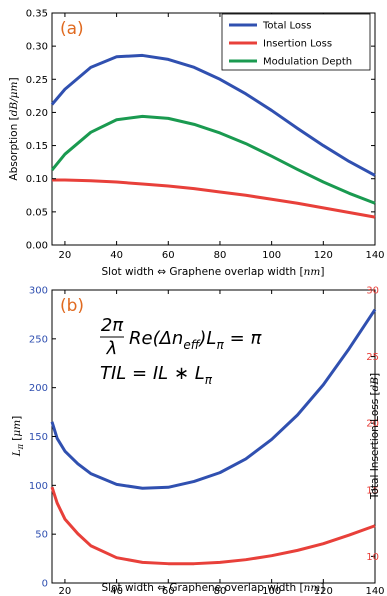 The image size is (387, 596). Describe the element at coordinates (372, 490) in the screenshot. I see `right-y-tick-label: 15` at that location.